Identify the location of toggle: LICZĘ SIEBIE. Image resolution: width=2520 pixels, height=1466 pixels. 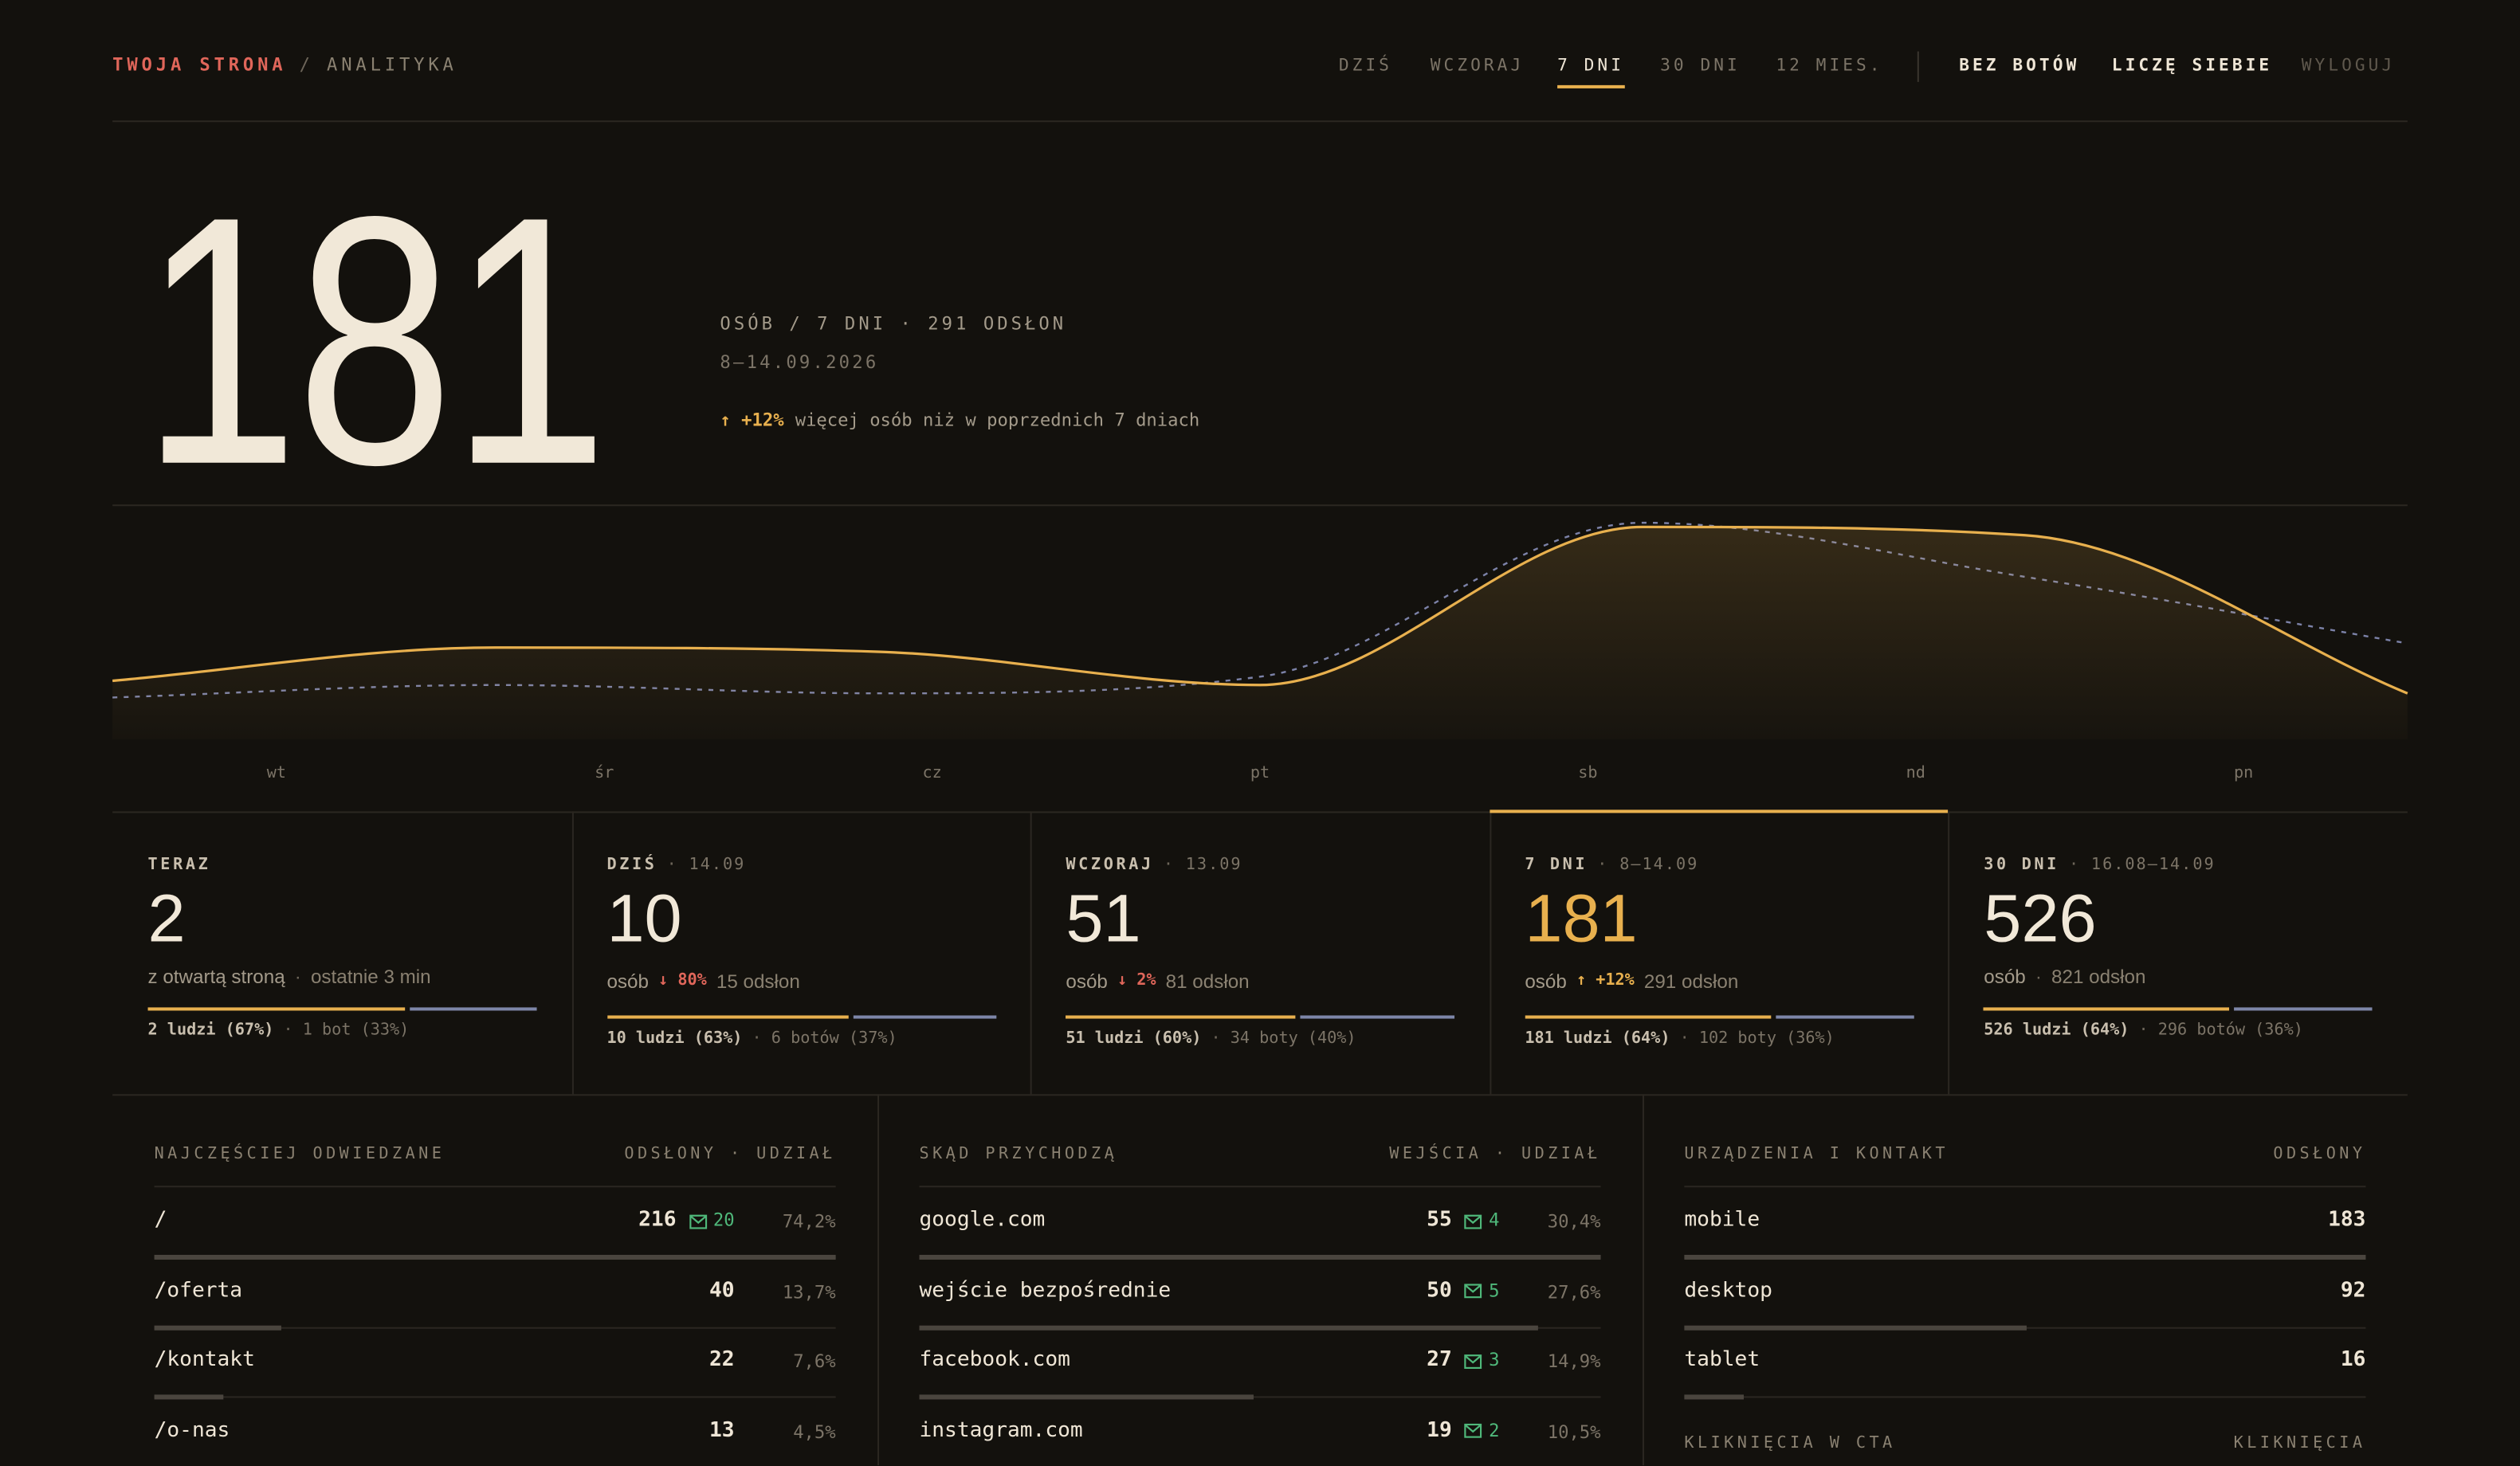
(2192, 66).